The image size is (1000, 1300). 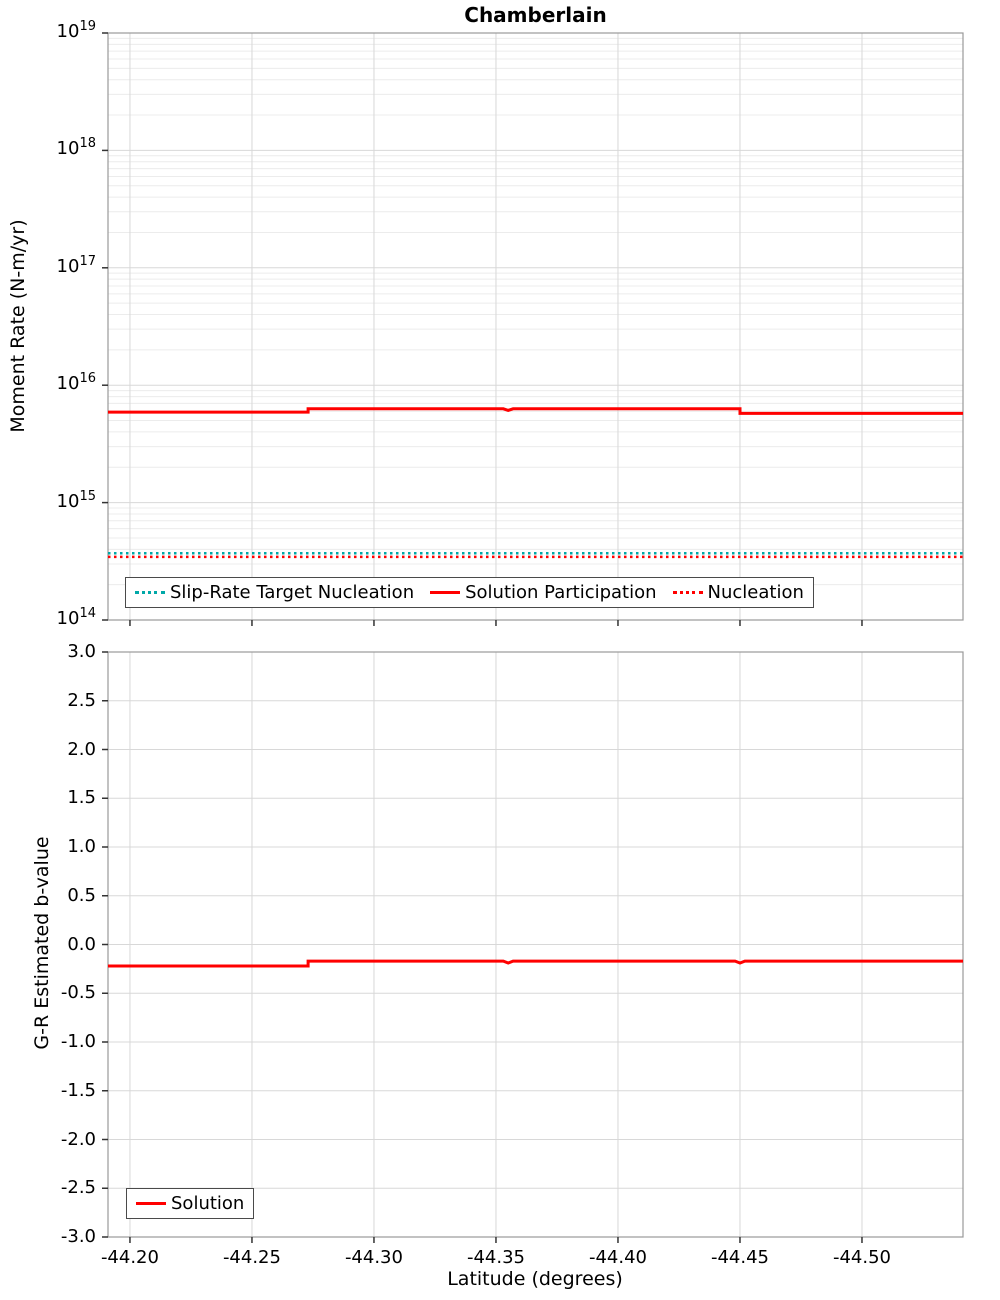 I want to click on slip-rate-target-nucleation-line-icon, so click(x=150, y=592).